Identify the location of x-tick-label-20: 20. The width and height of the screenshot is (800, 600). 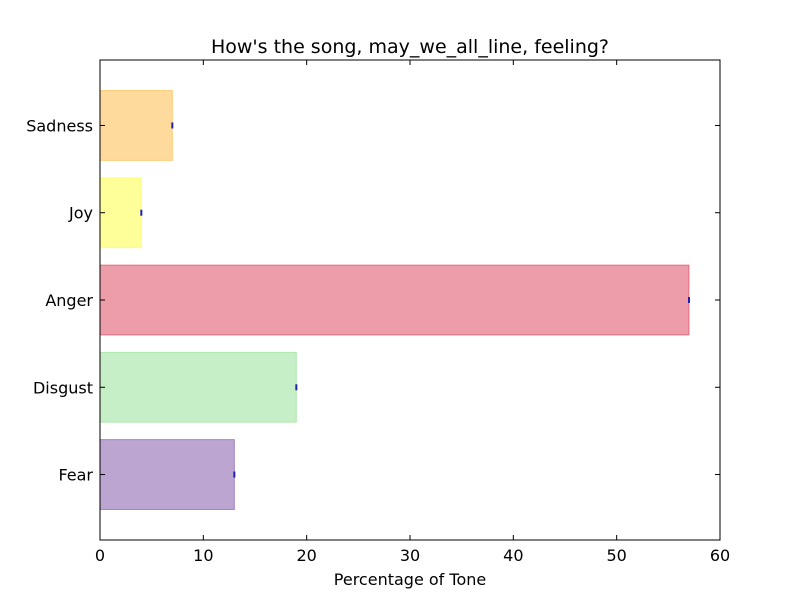
(306, 555).